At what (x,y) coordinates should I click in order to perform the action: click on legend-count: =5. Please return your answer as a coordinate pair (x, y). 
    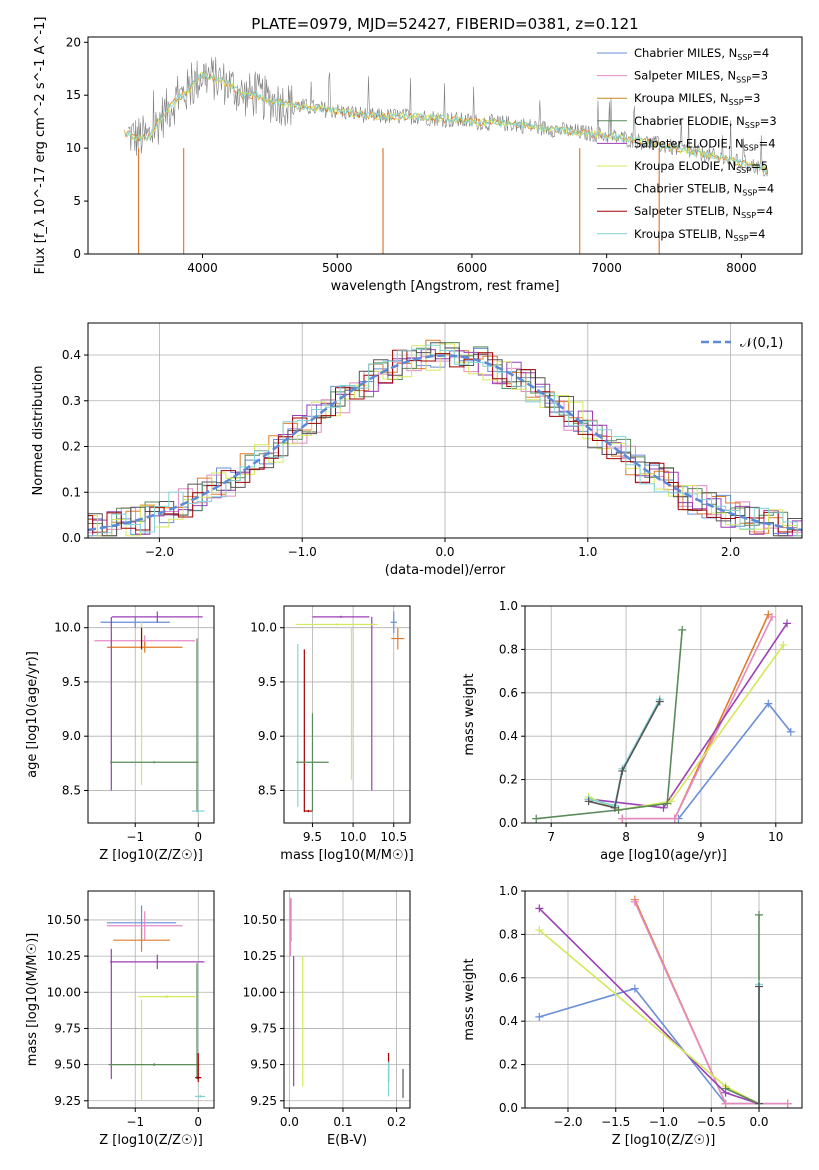
    Looking at the image, I should click on (759, 166).